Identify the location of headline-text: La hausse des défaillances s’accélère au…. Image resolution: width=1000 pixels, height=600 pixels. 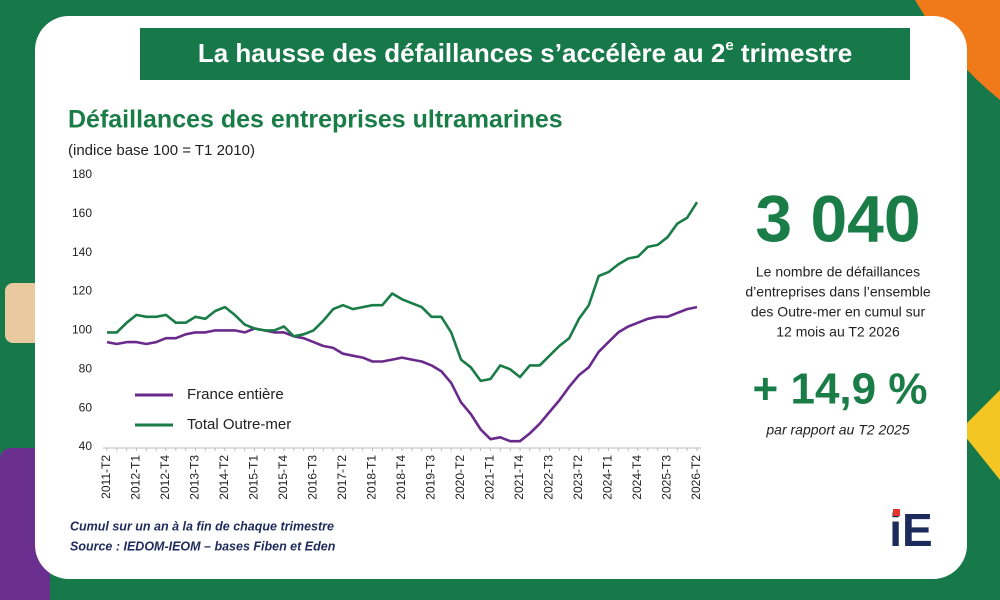
(462, 53).